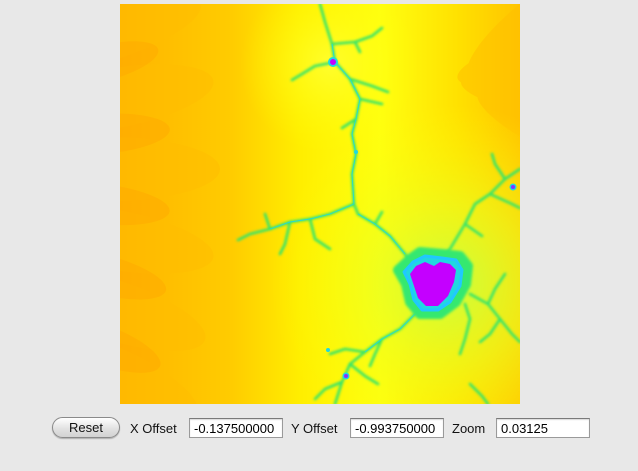 The width and height of the screenshot is (638, 471). I want to click on zoom-field, so click(543, 428).